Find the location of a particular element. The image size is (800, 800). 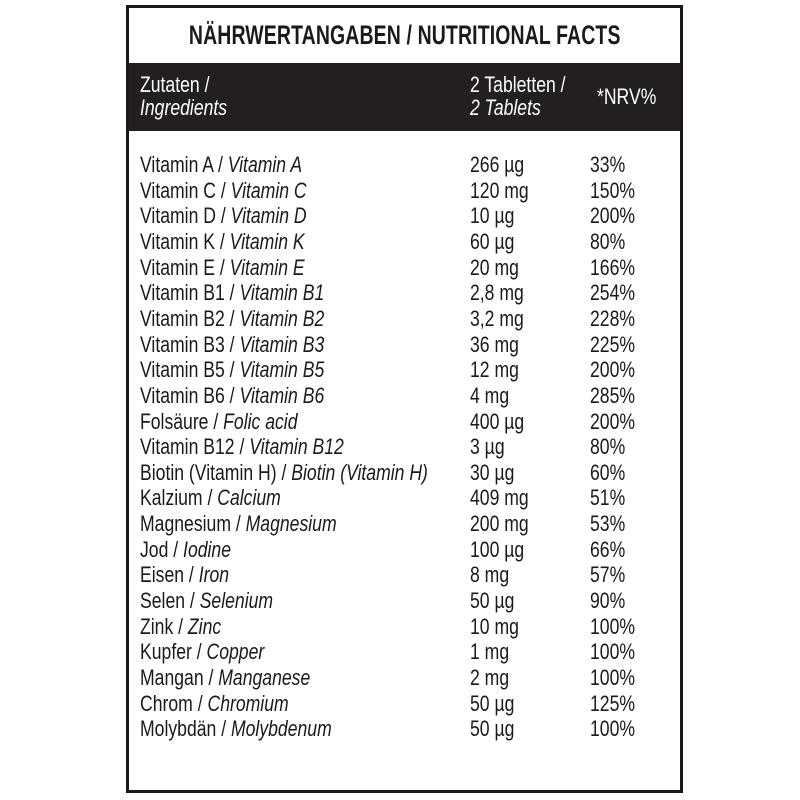

nutrient-name: Vitamin B5 / Vitamin B5 is located at coordinates (255, 370).